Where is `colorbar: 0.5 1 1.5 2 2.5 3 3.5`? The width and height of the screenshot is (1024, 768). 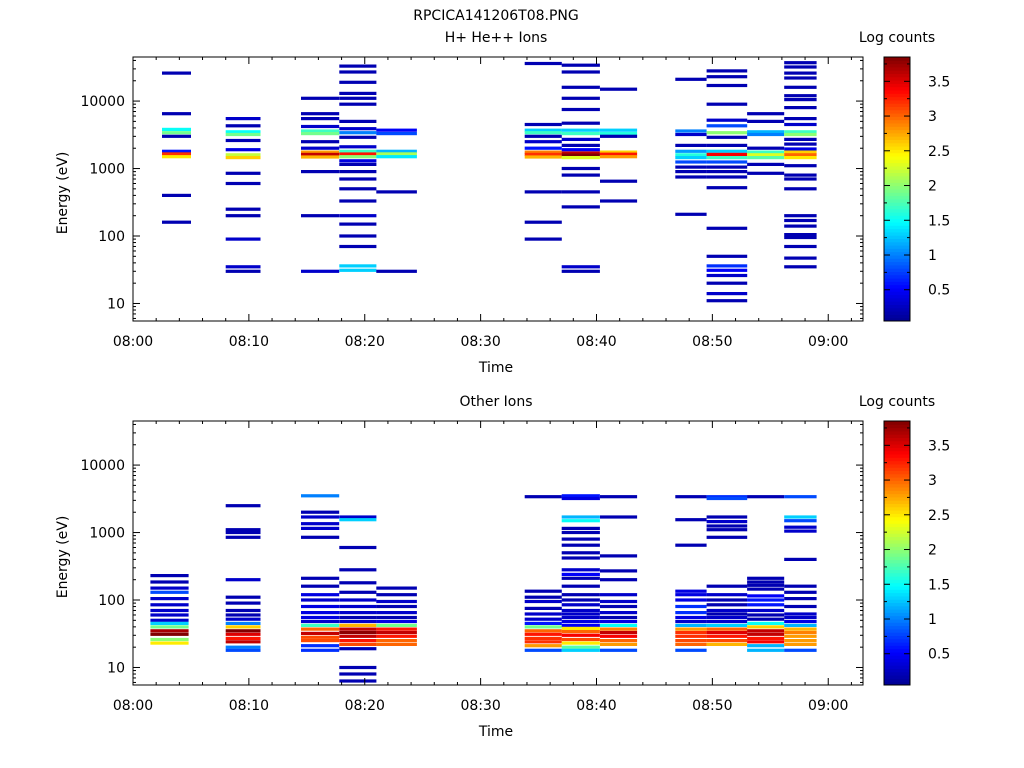
colorbar: 0.5 1 1.5 2 2.5 3 3.5 is located at coordinates (916, 553).